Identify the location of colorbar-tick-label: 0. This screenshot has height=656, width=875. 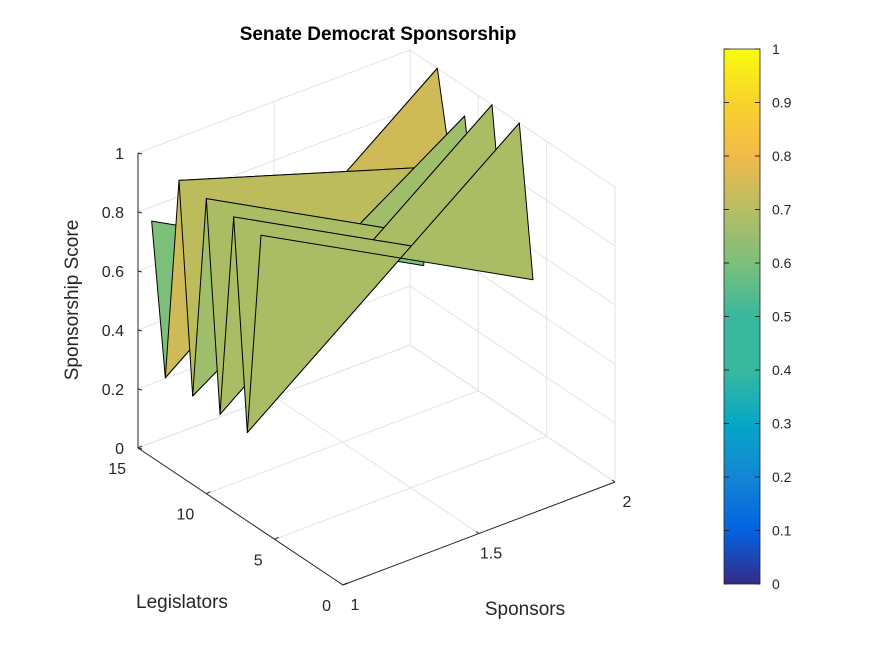
(776, 584).